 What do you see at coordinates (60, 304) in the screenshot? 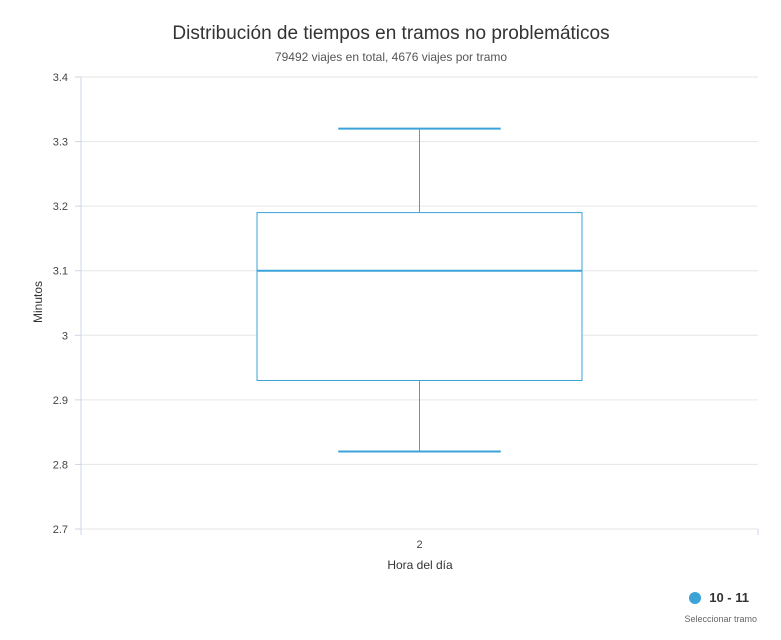
I see `y-axis-ticks: 2.7 2.8 2.9 3 3.1 3.2 3.3 3.4` at bounding box center [60, 304].